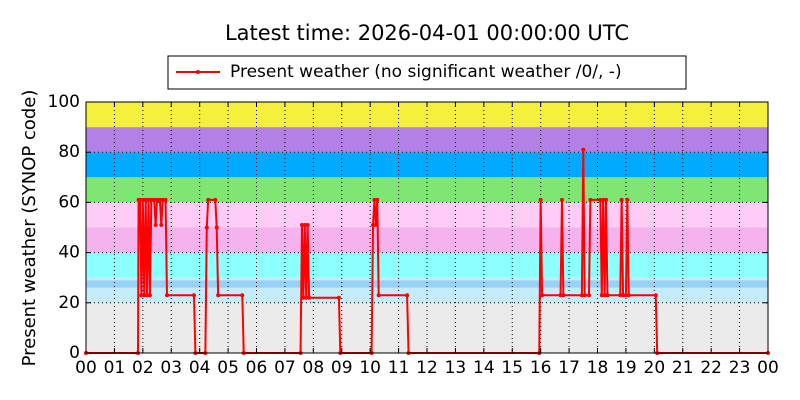 This screenshot has width=800, height=400. I want to click on x-tick-label: 04, so click(200, 368).